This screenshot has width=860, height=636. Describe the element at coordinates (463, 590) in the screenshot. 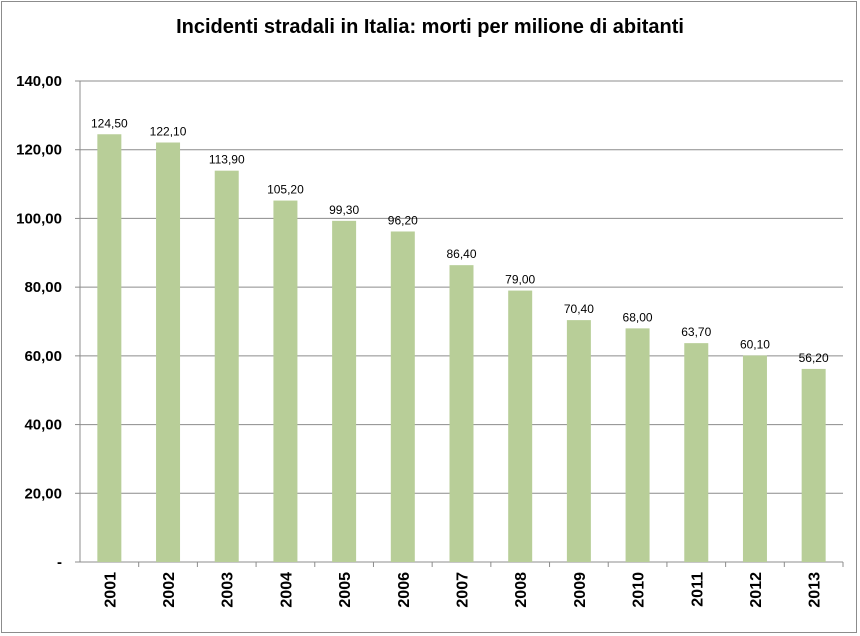

I see `x-tick-label: 2007` at that location.